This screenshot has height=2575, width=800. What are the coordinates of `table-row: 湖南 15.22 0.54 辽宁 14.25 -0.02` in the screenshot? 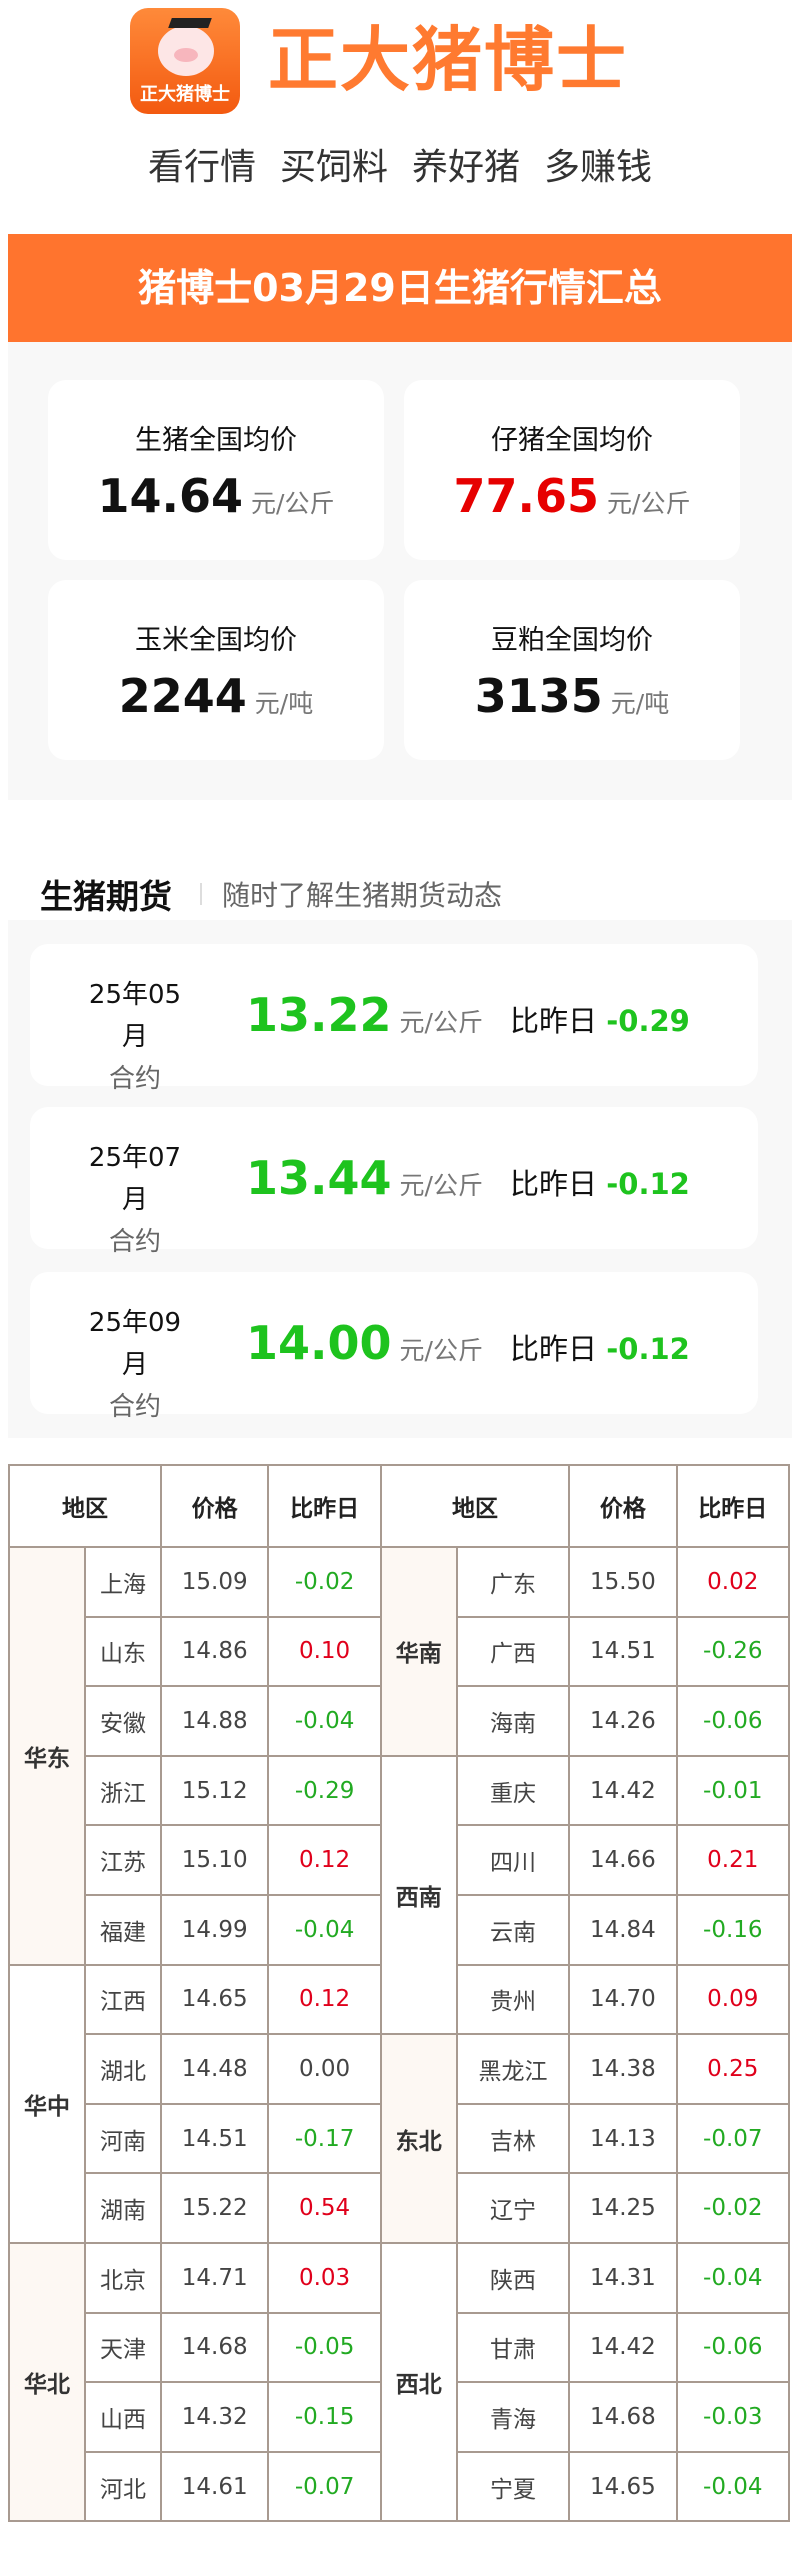 It's located at (400, 2208).